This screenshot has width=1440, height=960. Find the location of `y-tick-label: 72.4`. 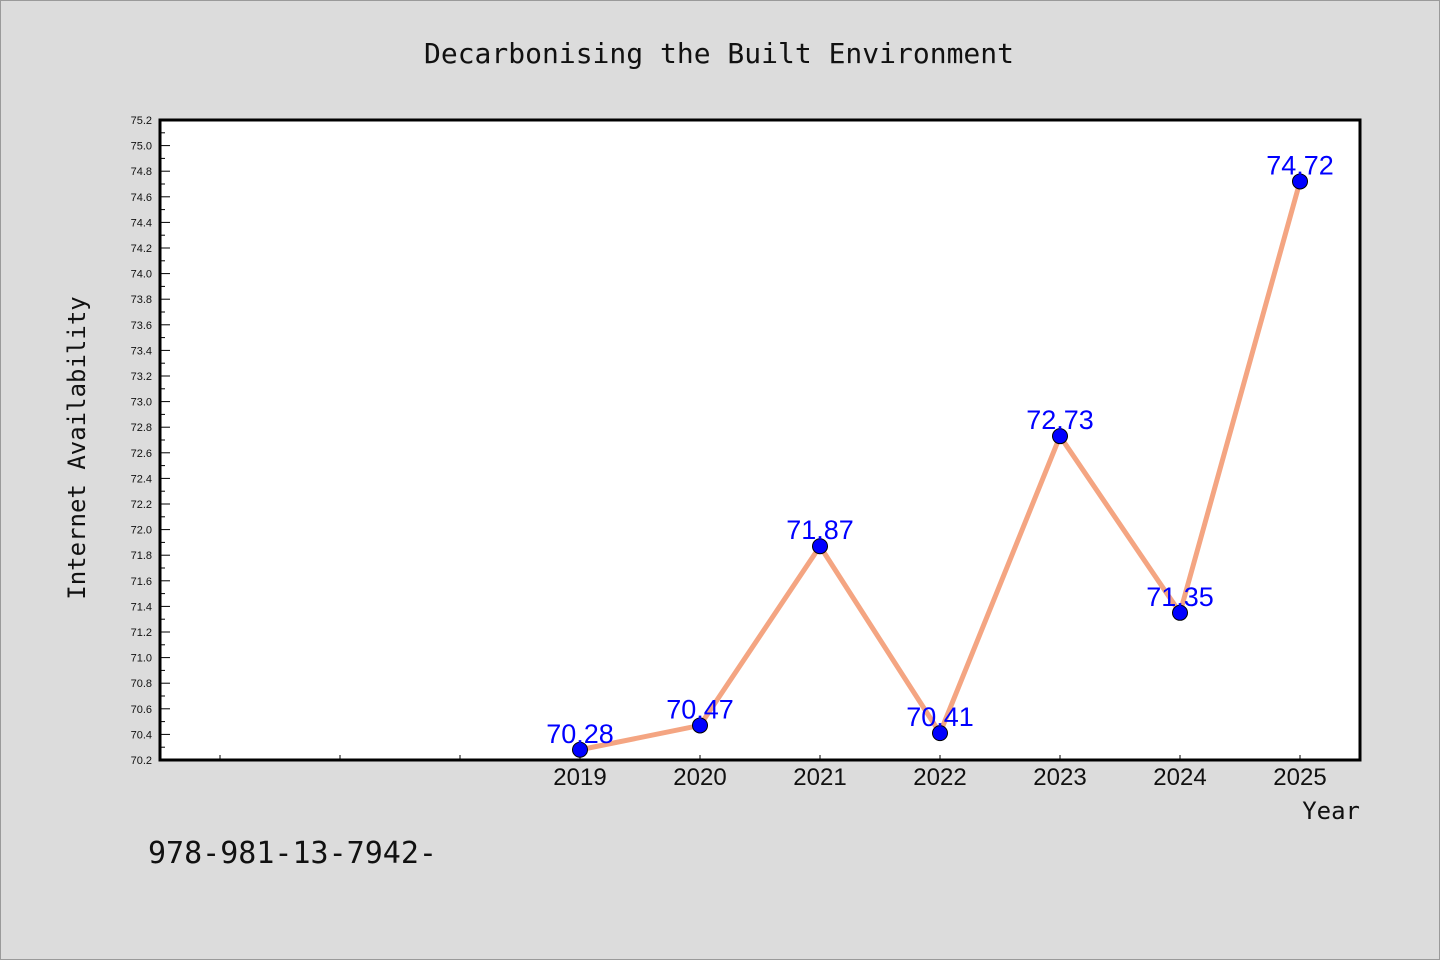

y-tick-label: 72.4 is located at coordinates (141, 479).